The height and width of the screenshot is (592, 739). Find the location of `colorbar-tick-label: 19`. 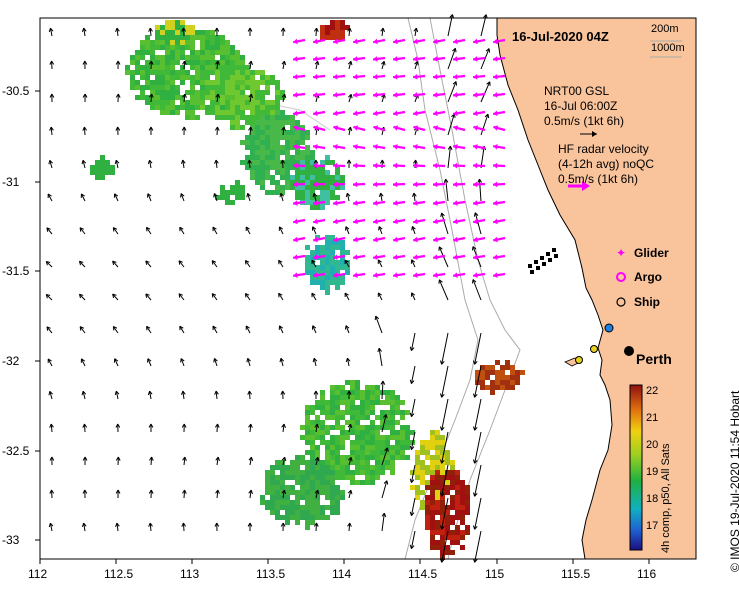

colorbar-tick-label: 19 is located at coordinates (652, 472).